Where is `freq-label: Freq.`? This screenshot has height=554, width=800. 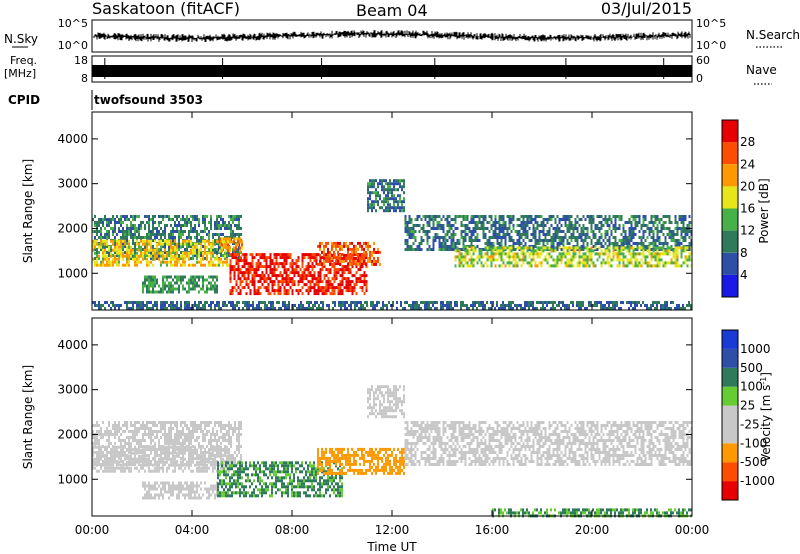
freq-label: Freq. is located at coordinates (23, 60).